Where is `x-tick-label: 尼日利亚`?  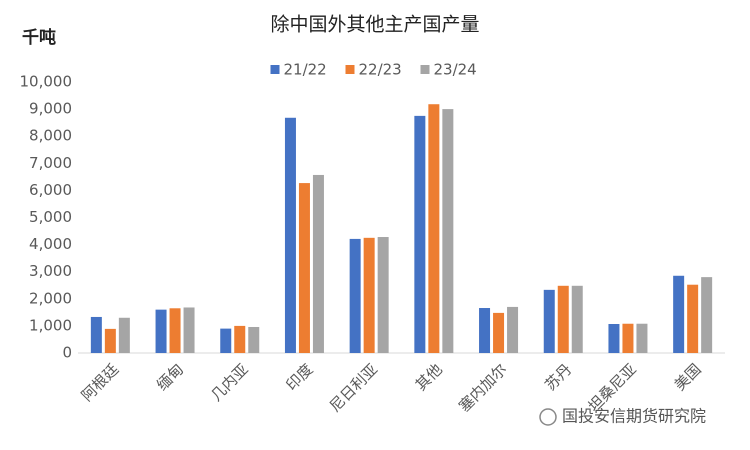 x-tick-label: 尼日利亚 is located at coordinates (353, 387).